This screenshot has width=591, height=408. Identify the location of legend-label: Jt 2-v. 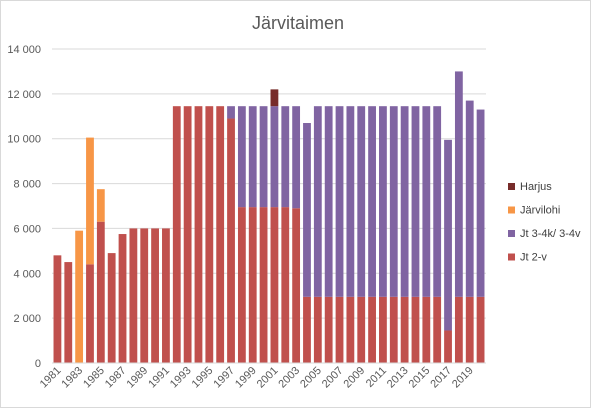
(533, 258).